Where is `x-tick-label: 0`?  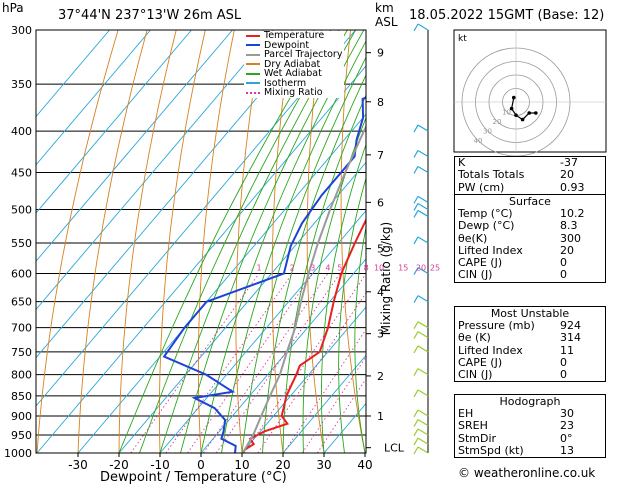
x-tick-label: 0 is located at coordinates (201, 465).